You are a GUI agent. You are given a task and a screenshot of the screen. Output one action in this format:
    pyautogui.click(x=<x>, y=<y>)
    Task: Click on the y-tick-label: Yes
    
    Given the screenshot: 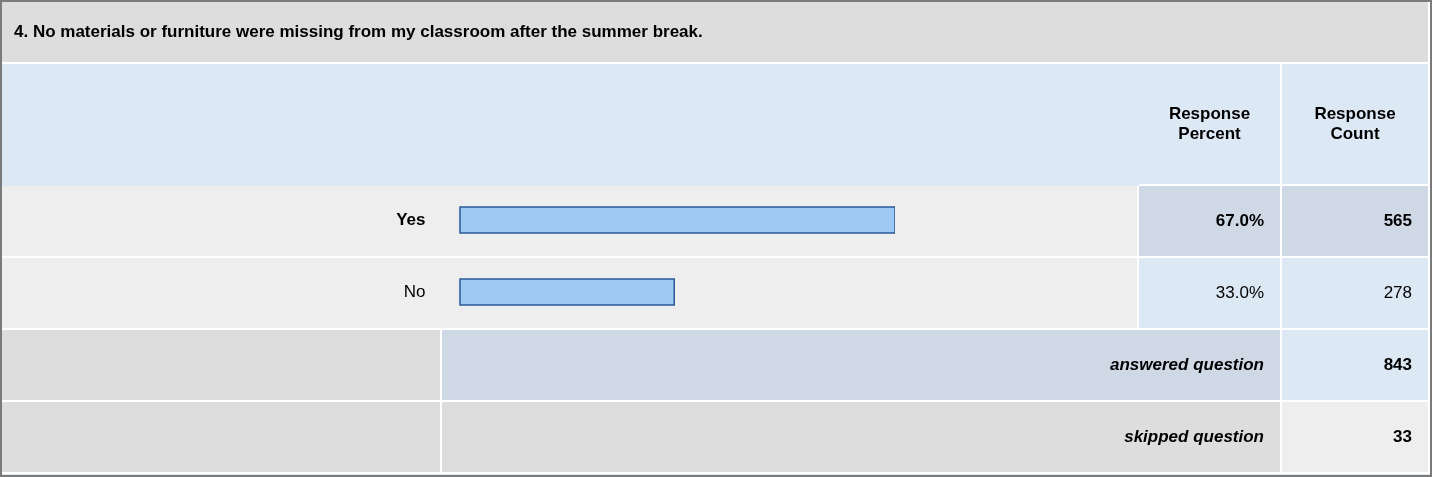 What is the action you would take?
    pyautogui.click(x=411, y=219)
    